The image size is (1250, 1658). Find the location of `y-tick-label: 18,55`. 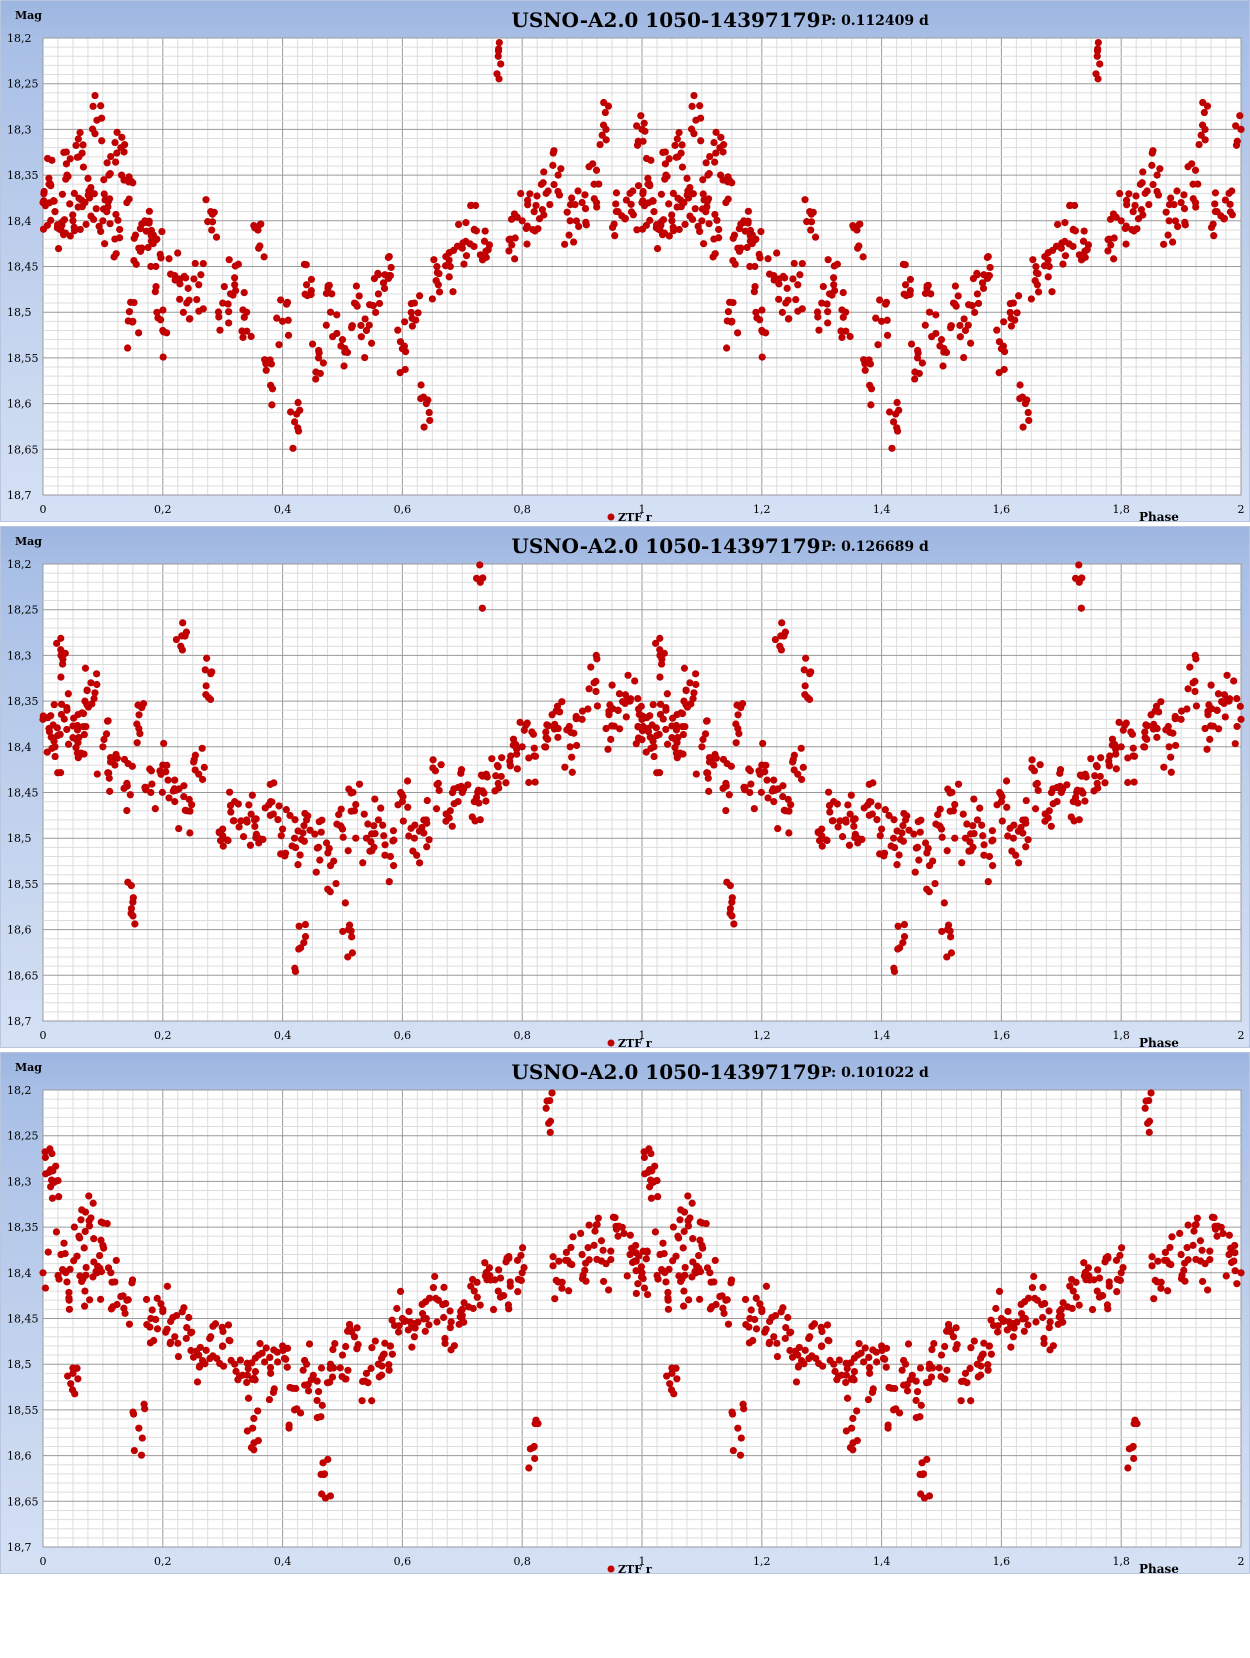

y-tick-label: 18,55 is located at coordinates (23, 358).